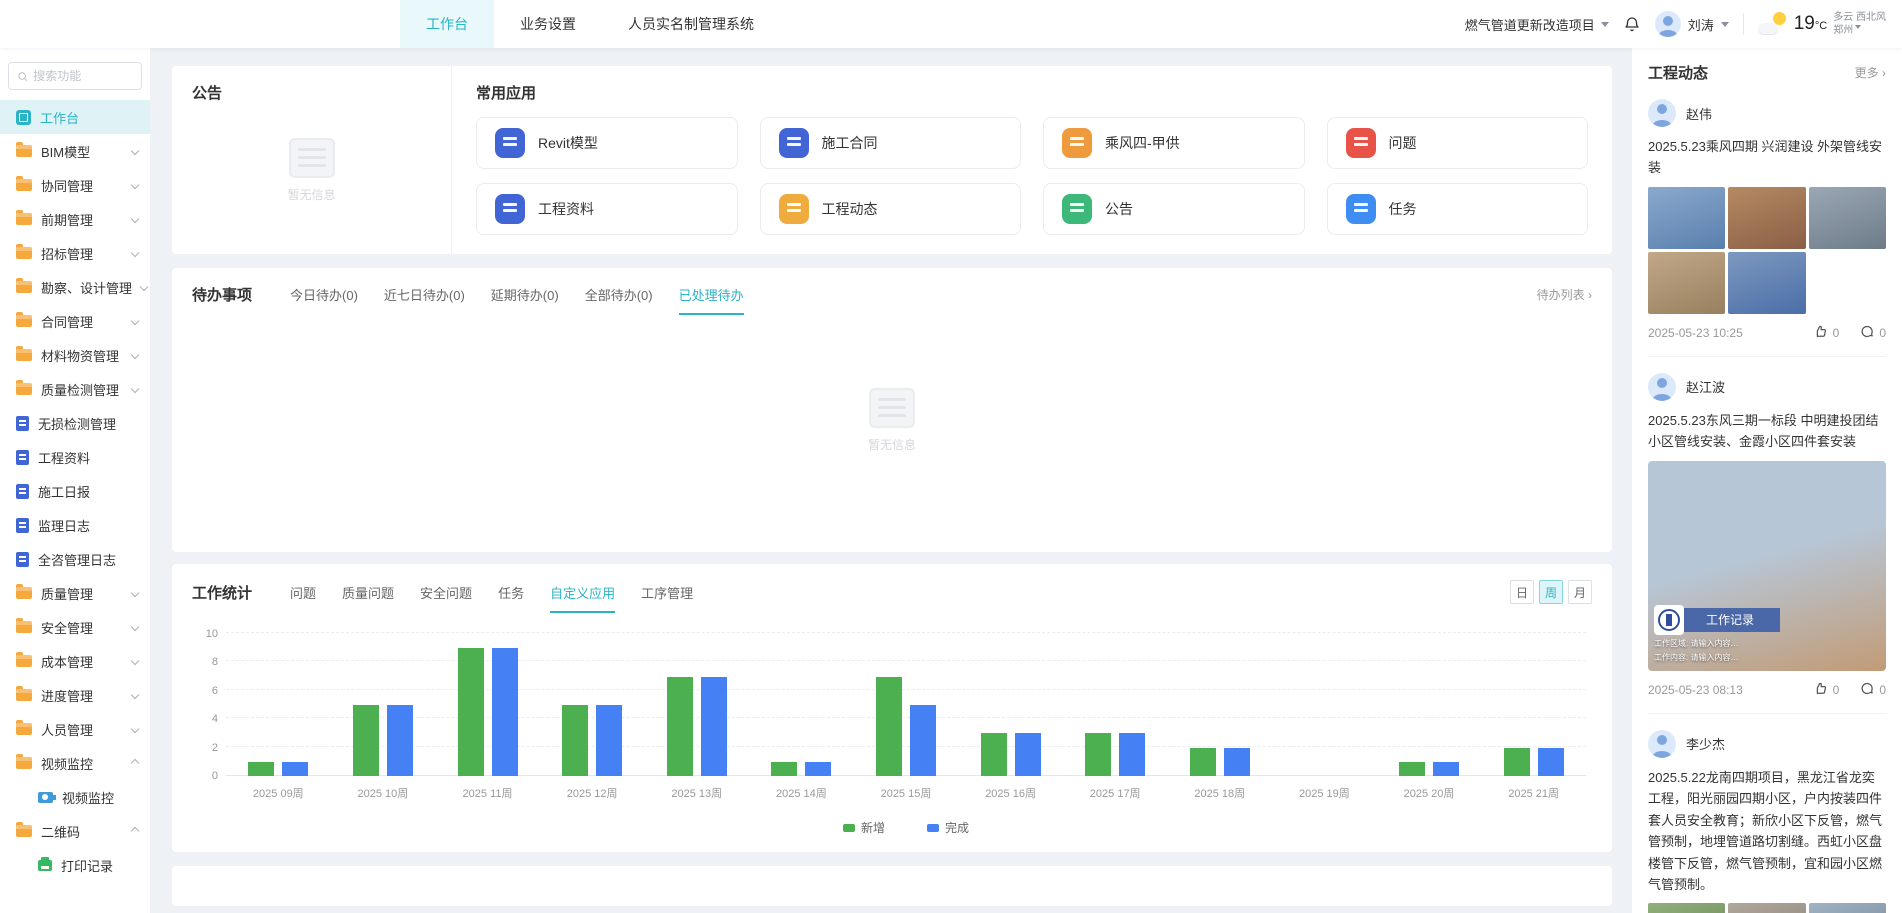 Image resolution: width=1902 pixels, height=913 pixels. I want to click on feed-header: 工程动态 更多, so click(1767, 72).